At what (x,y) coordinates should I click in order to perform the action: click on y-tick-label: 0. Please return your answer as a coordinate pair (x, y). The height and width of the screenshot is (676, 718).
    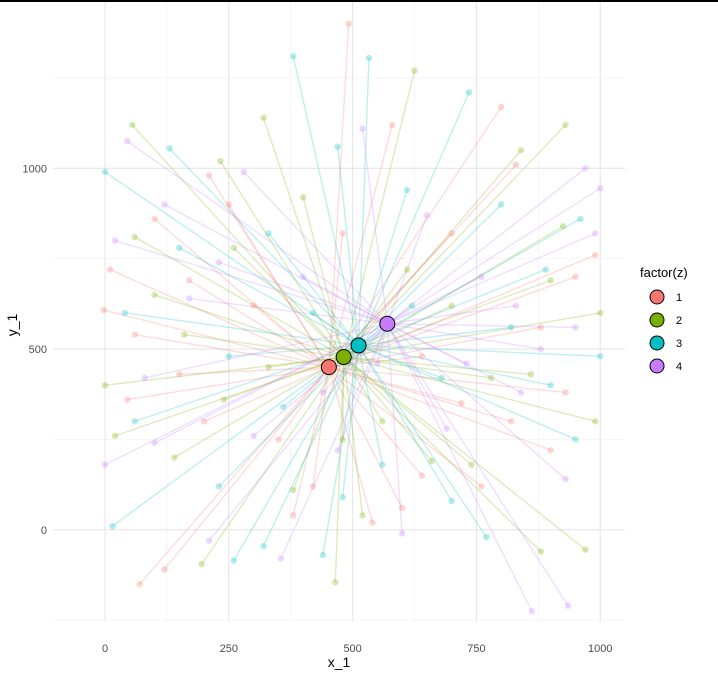
    Looking at the image, I should click on (44, 531).